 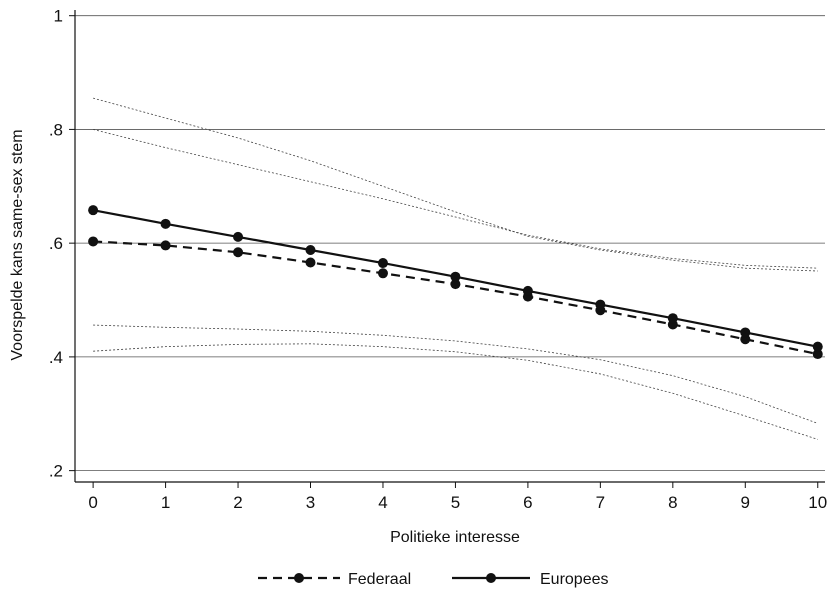 What do you see at coordinates (237, 502) in the screenshot?
I see `x-tick-label: 2` at bounding box center [237, 502].